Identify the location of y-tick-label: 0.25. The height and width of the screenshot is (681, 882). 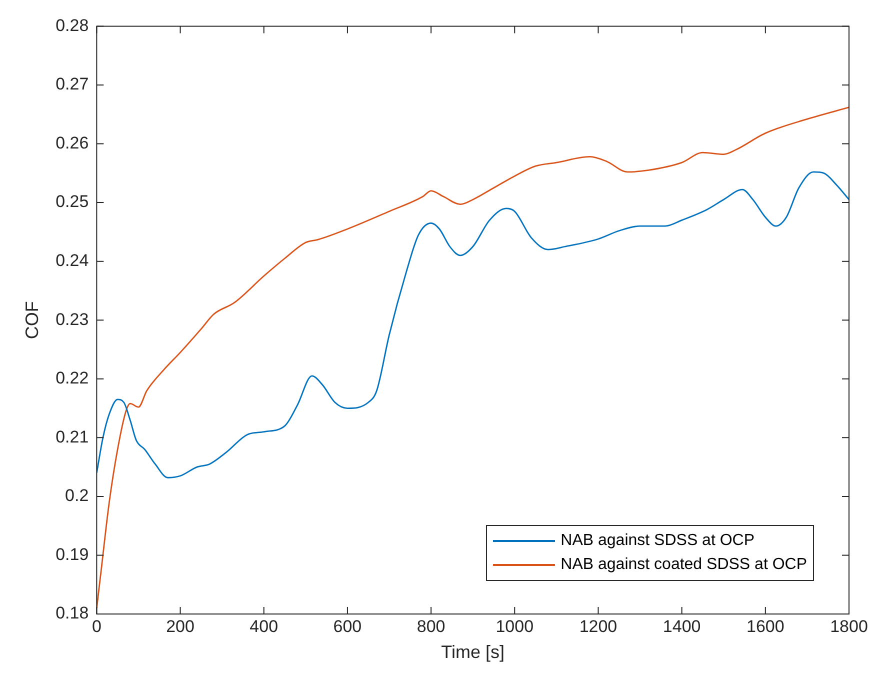
(72, 202).